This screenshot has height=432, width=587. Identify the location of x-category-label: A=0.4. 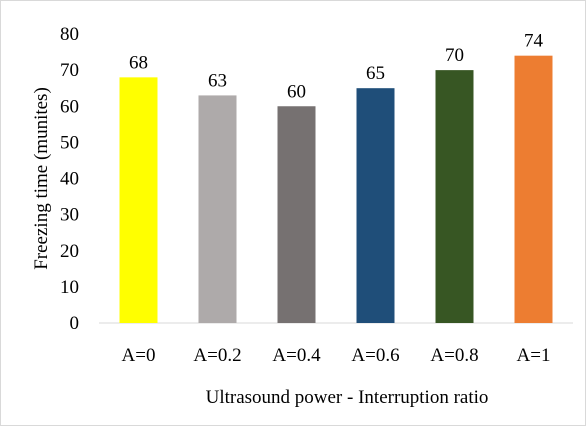
(296, 355).